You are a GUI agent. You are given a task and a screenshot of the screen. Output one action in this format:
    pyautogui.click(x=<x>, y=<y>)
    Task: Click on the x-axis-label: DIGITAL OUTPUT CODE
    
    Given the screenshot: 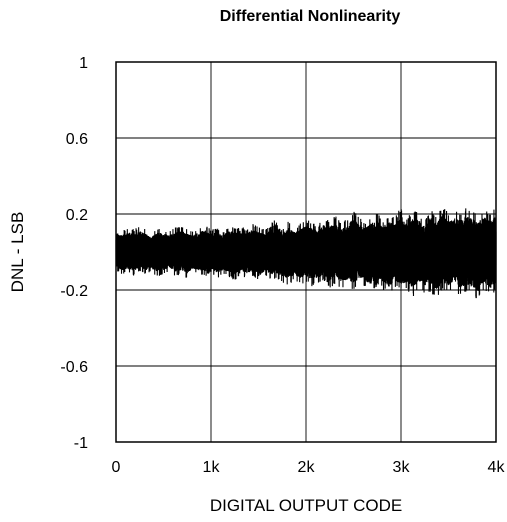 What is the action you would take?
    pyautogui.click(x=306, y=505)
    